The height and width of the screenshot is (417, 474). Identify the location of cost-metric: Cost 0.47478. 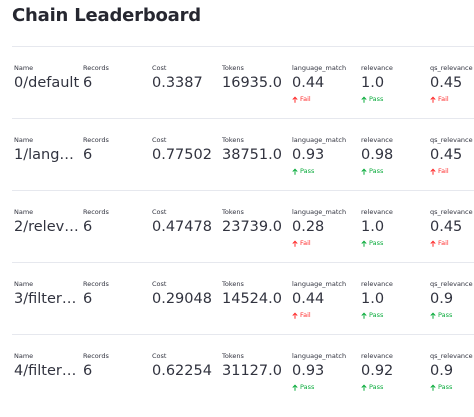
(184, 222).